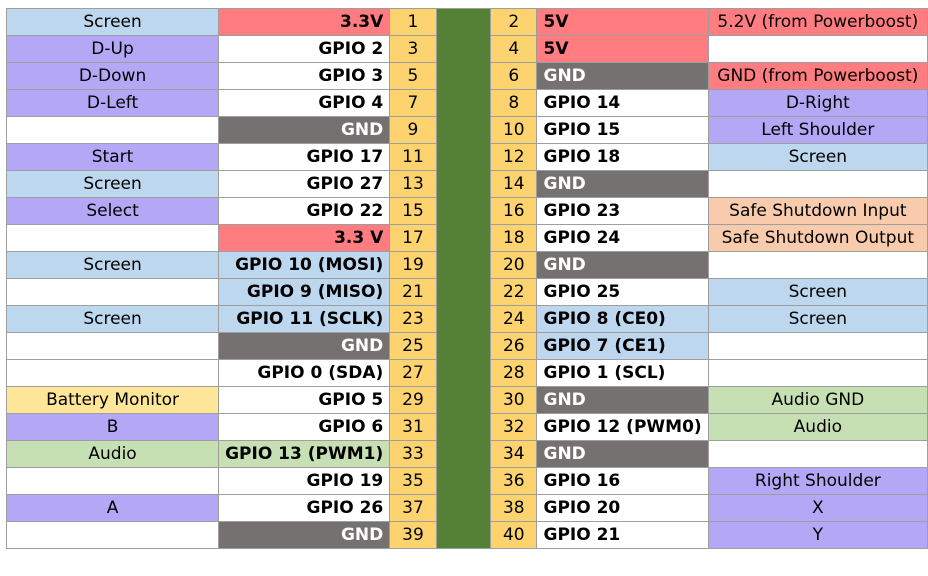  Describe the element at coordinates (622, 130) in the screenshot. I see `right-gpio-cell: GPIO 15` at that location.